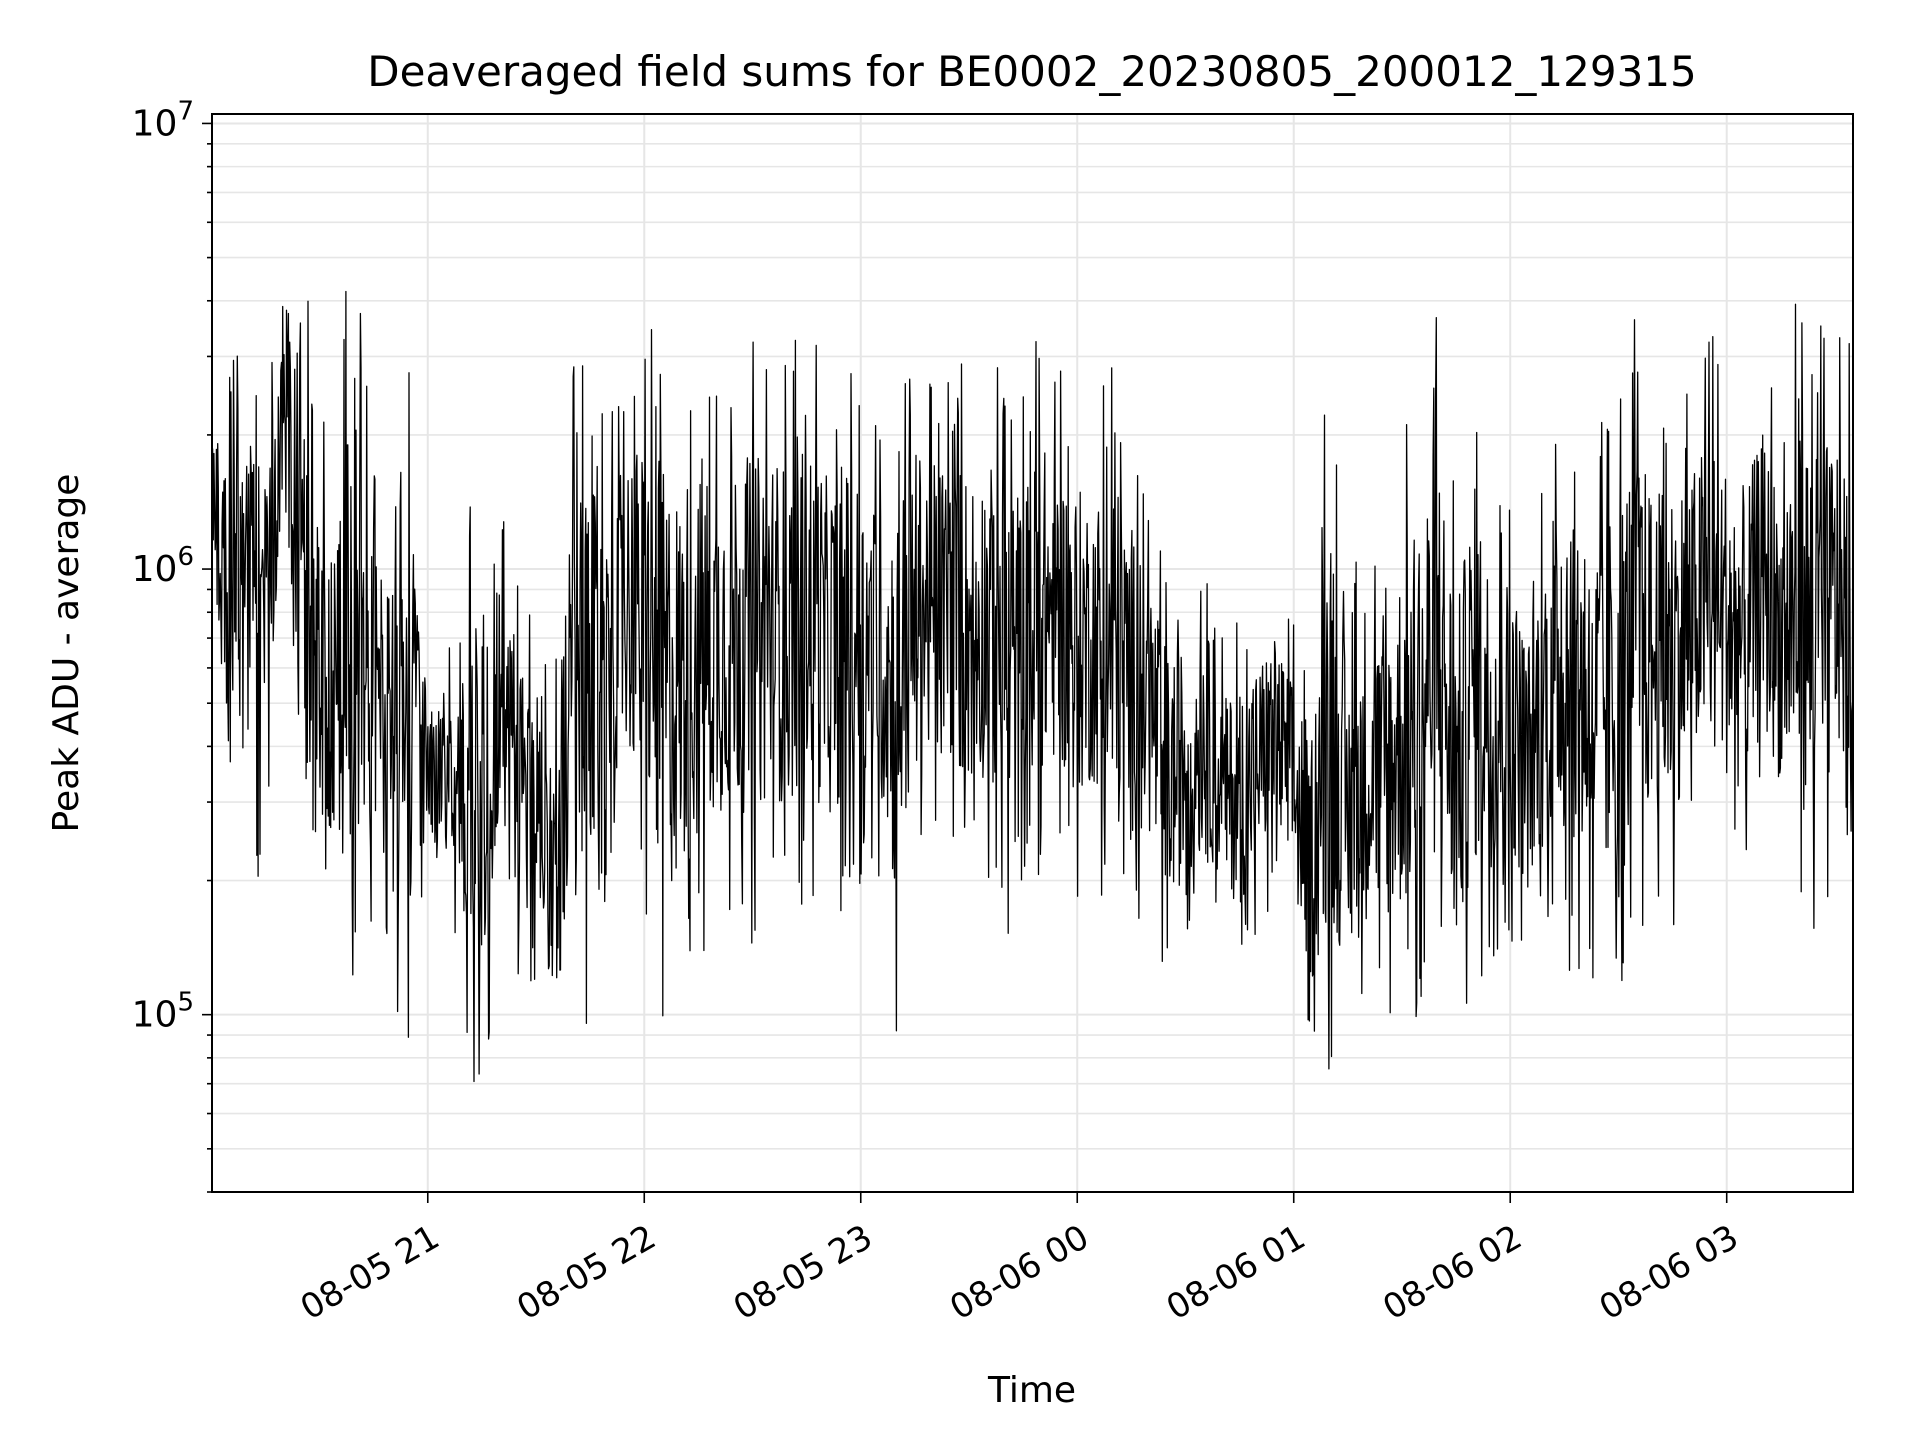 The height and width of the screenshot is (1444, 1920). What do you see at coordinates (185, 557) in the screenshot?
I see `y-tick-exponent: 6` at bounding box center [185, 557].